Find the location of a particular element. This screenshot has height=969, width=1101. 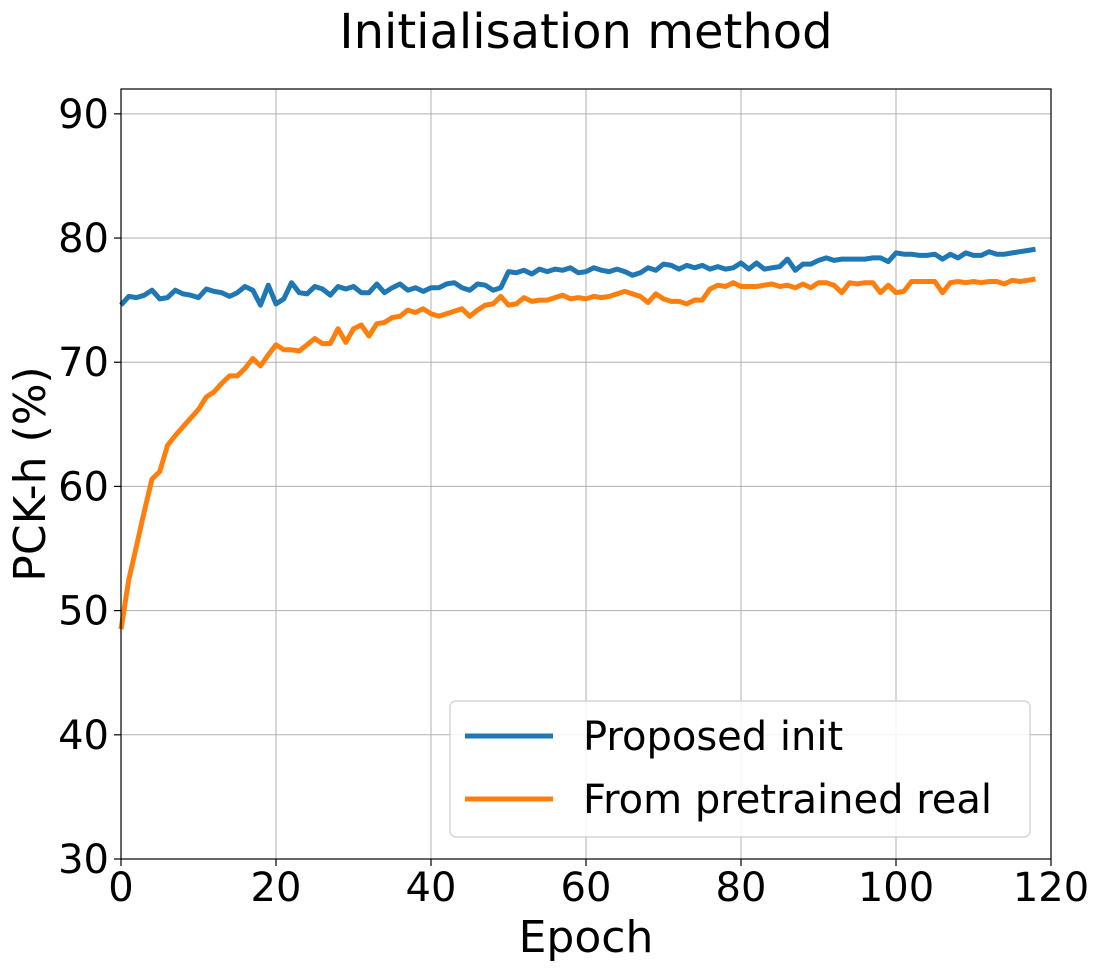

x-tick-label: 60 is located at coordinates (586, 888).